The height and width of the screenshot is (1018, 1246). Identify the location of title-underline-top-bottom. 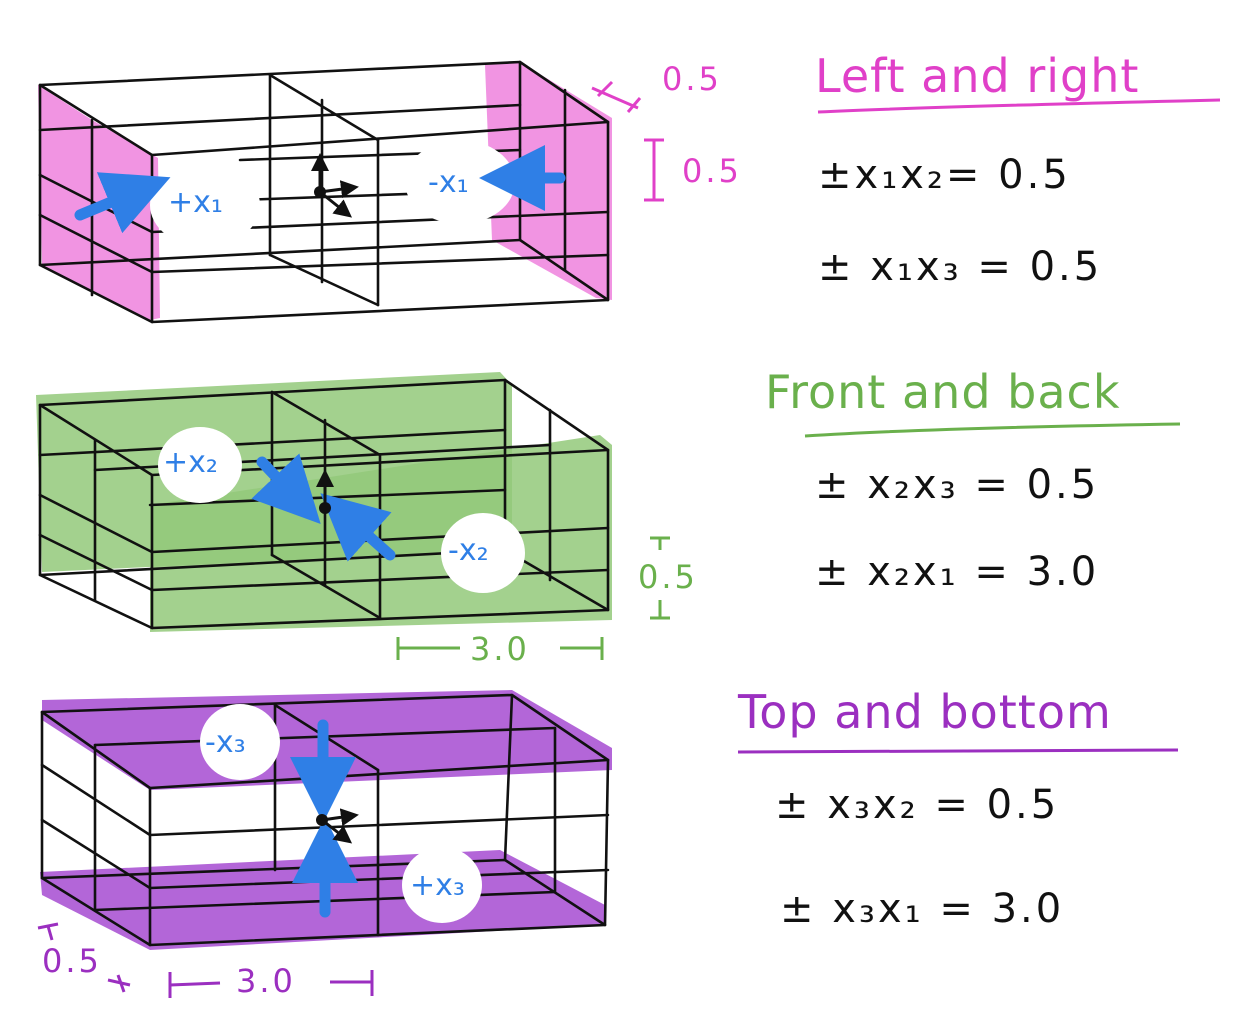
(958, 751).